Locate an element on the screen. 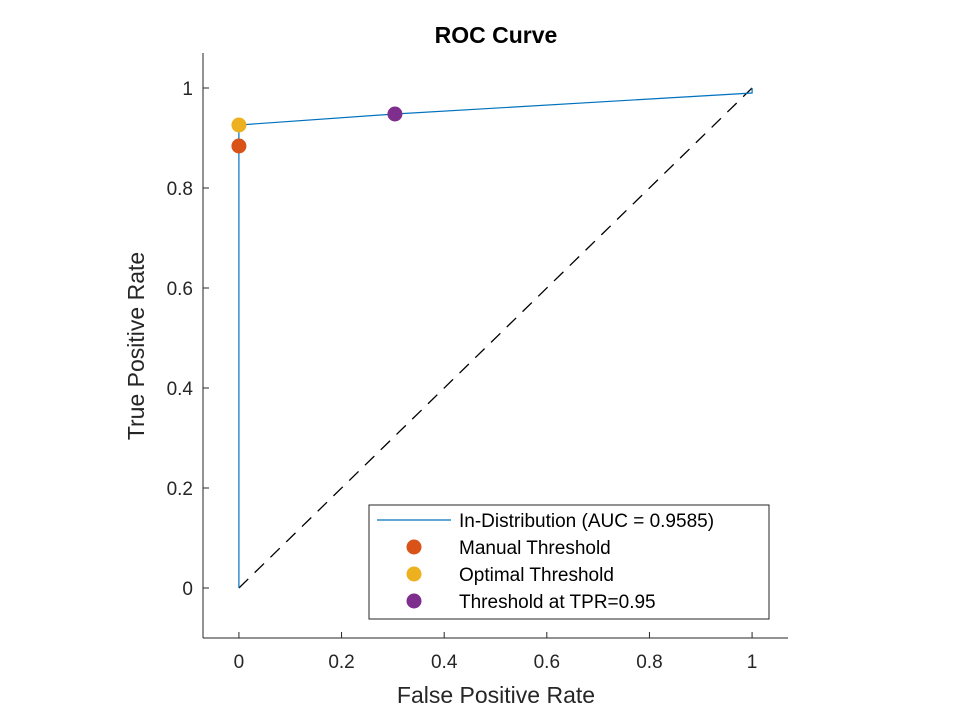 Image resolution: width=958 pixels, height=718 pixels. x-tick-label: 0 is located at coordinates (239, 662).